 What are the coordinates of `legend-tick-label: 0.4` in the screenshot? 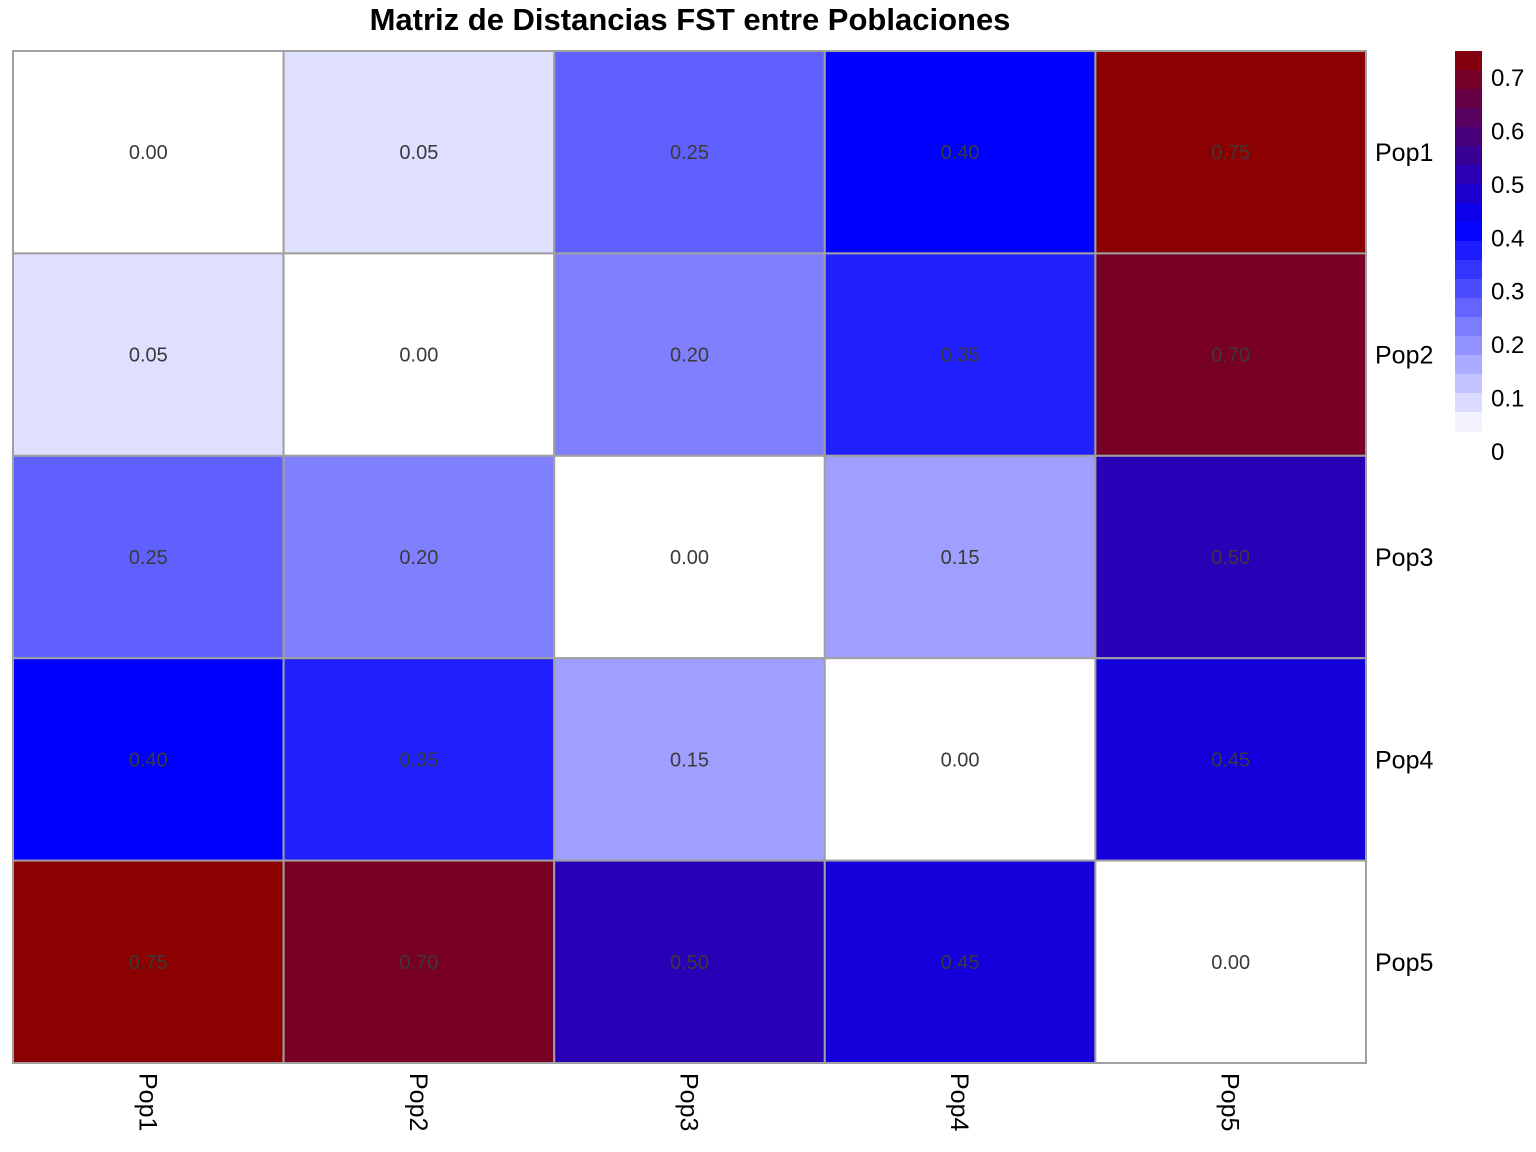 It's located at (1507, 238).